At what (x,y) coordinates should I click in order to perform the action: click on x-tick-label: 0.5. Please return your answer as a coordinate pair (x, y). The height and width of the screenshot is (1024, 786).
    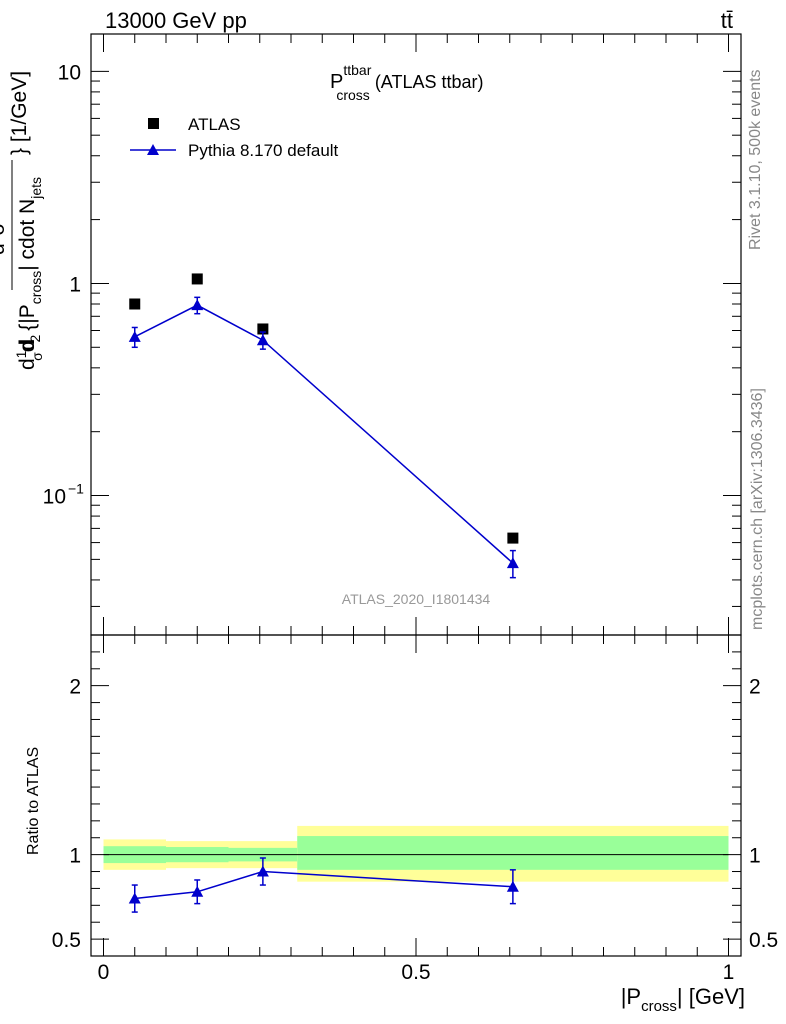
    Looking at the image, I should click on (415, 972).